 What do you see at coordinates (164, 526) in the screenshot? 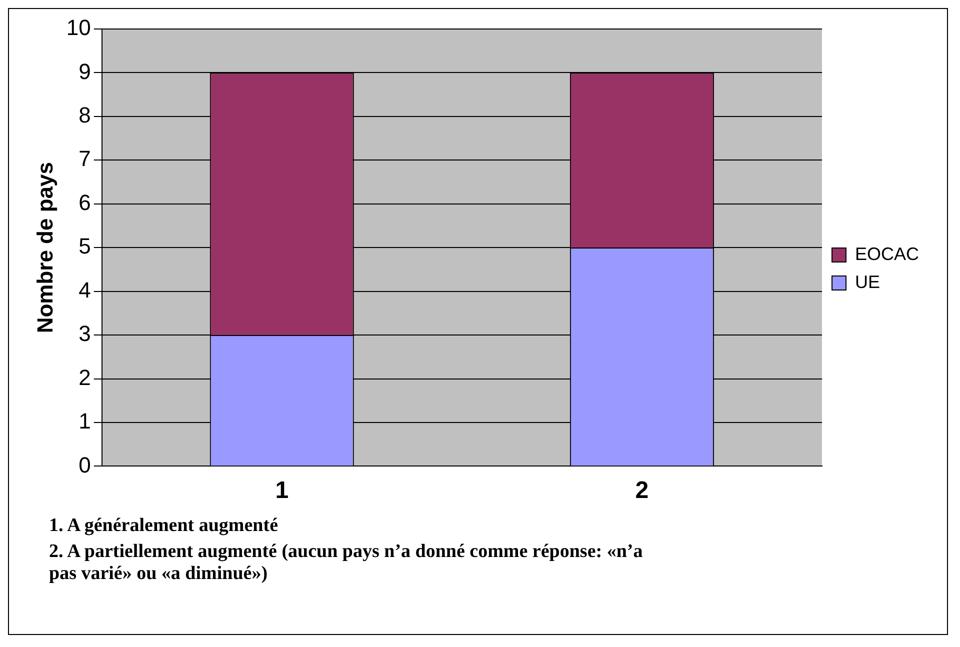
I see `text: 1. A généralement augmenté` at bounding box center [164, 526].